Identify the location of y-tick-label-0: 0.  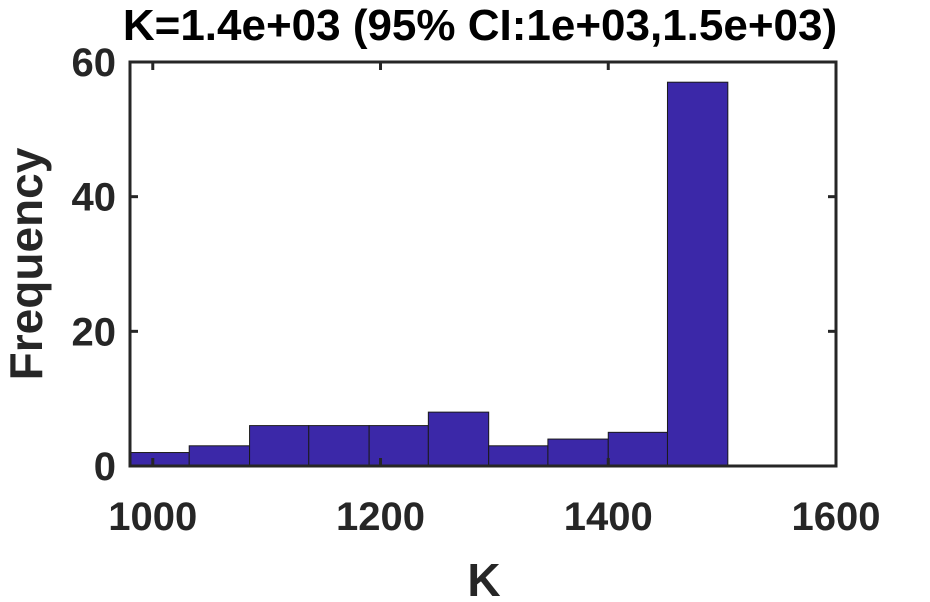
(105, 467).